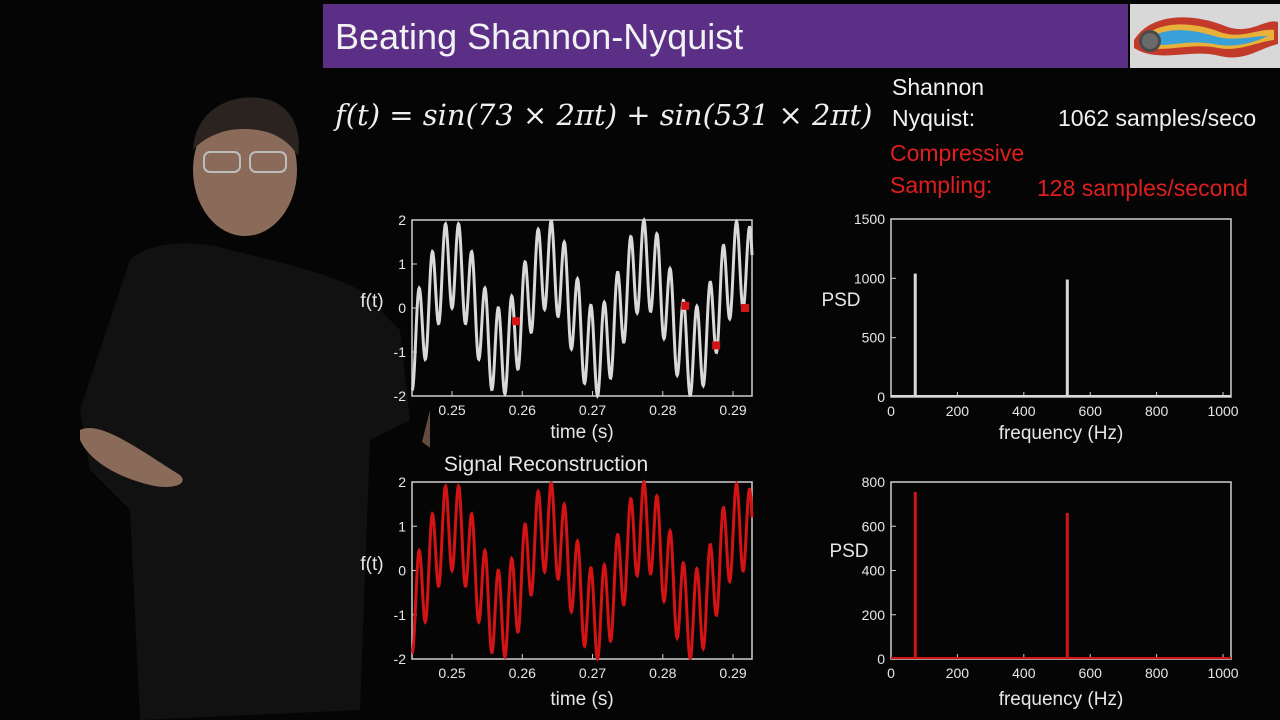 The width and height of the screenshot is (1280, 720). I want to click on reconstruction-psd-xtick-label: 600, so click(1091, 673).